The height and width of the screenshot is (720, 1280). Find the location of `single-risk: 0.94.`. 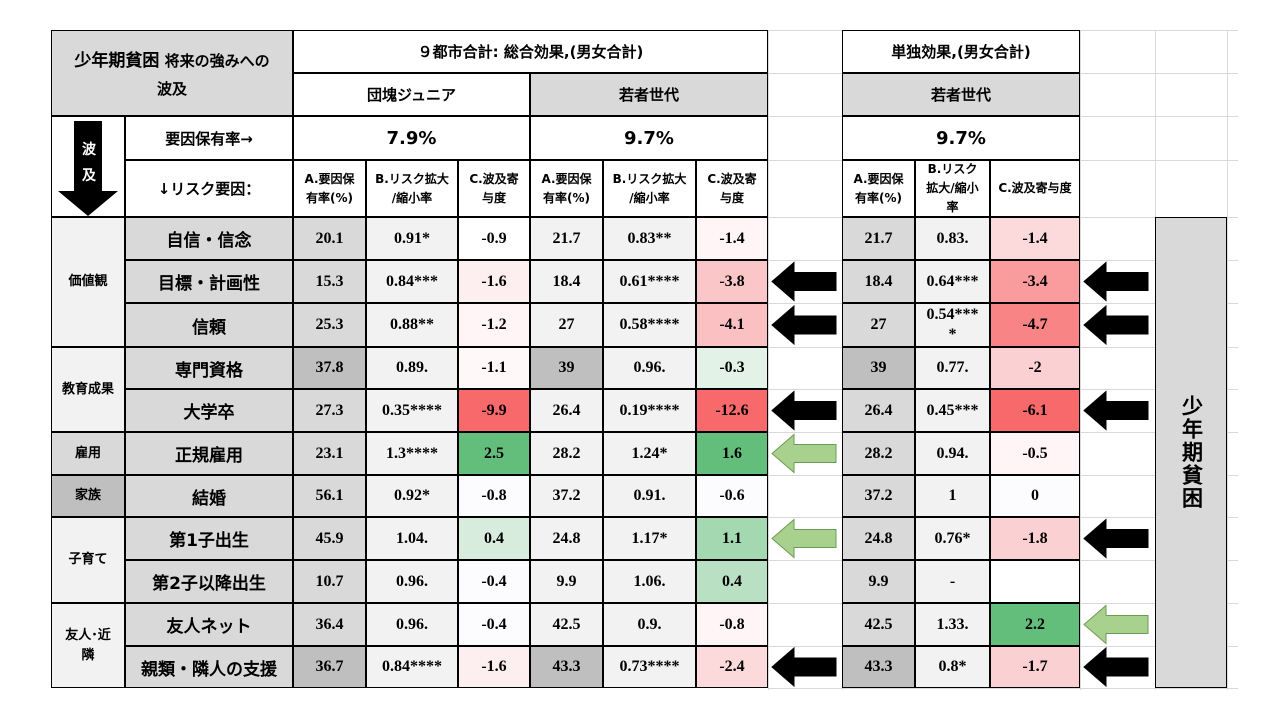

single-risk: 0.94. is located at coordinates (952, 453).